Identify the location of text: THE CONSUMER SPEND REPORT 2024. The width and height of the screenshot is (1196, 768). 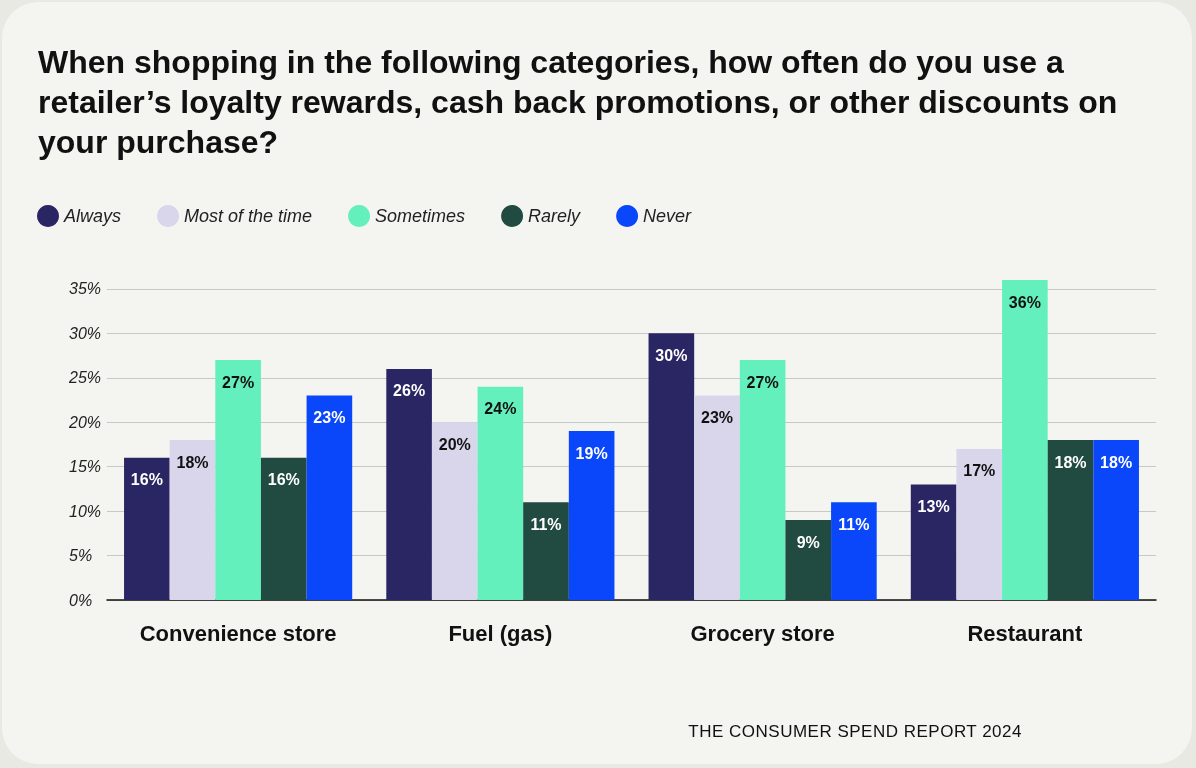
(855, 732).